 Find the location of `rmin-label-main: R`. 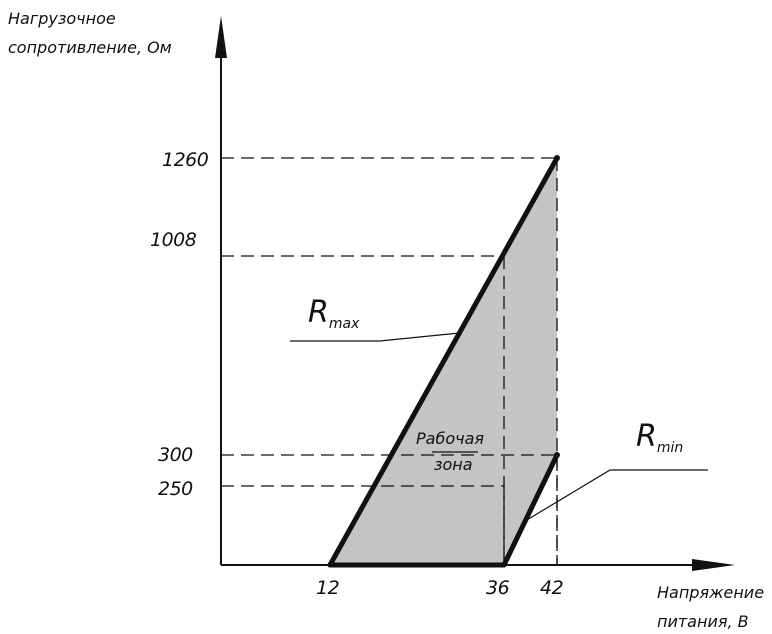

rmin-label-main: R is located at coordinates (646, 436).